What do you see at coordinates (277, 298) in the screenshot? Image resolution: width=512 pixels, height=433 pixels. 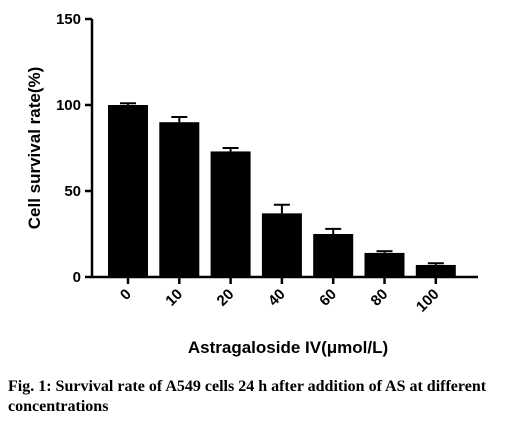 I see `x-tick-label: 40` at bounding box center [277, 298].